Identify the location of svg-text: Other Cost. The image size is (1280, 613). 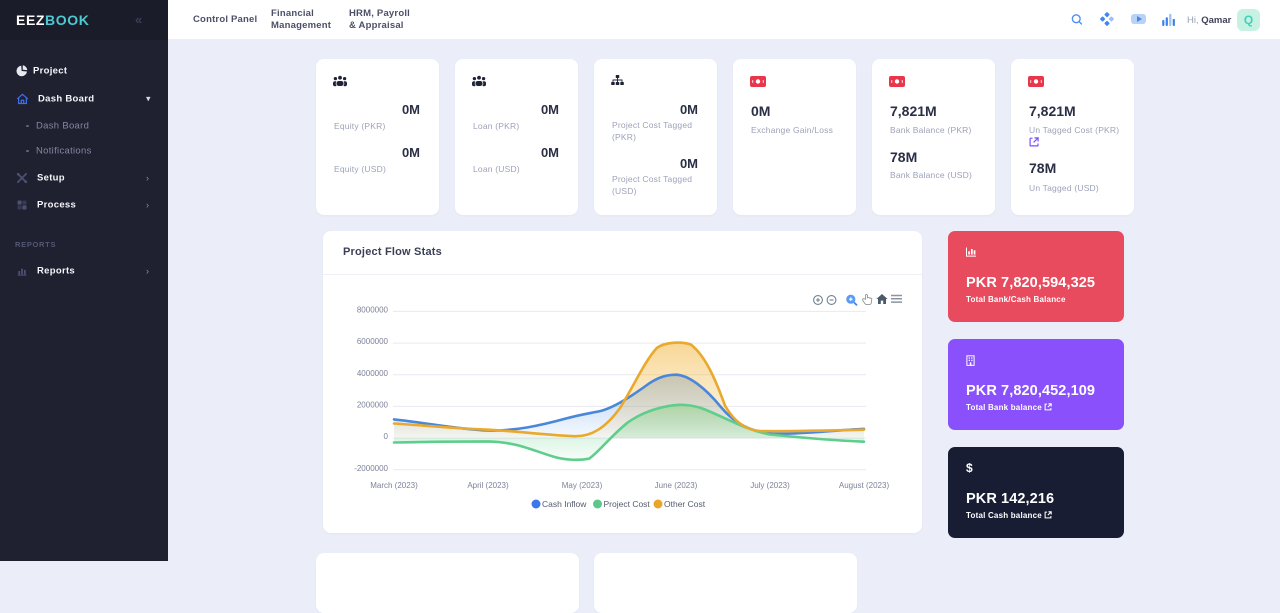
(685, 504).